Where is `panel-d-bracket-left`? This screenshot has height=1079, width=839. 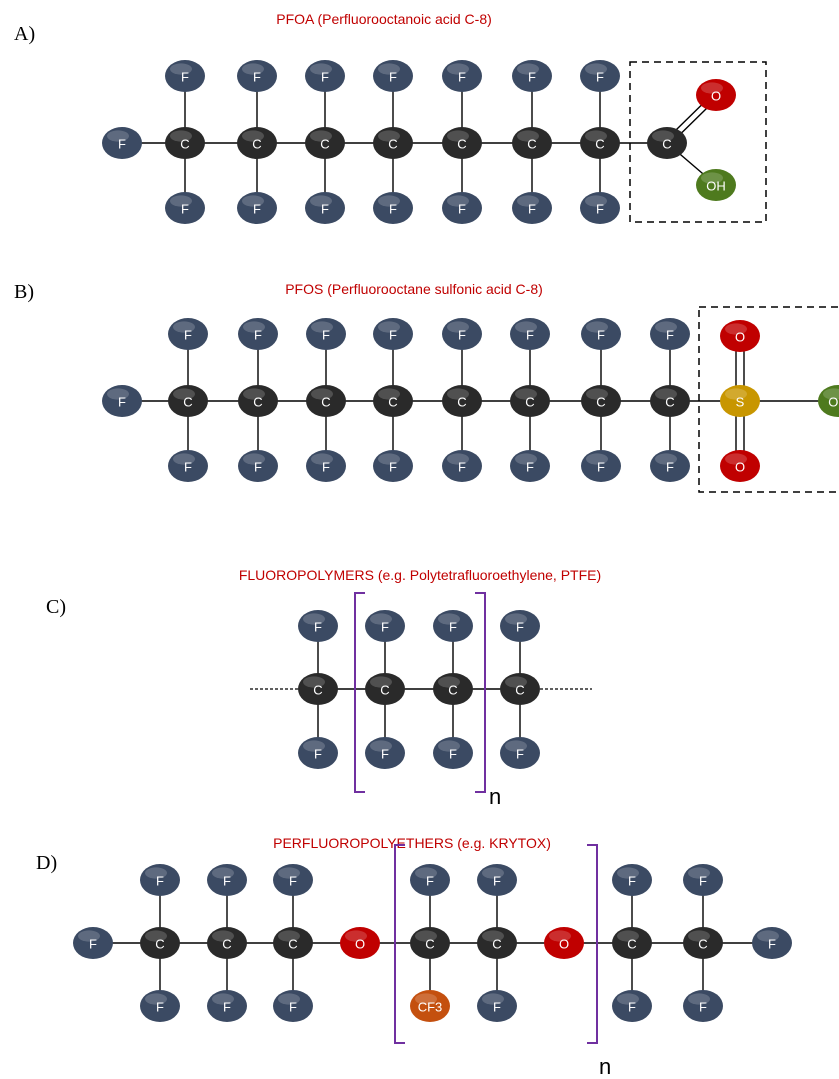 panel-d-bracket-left is located at coordinates (399, 944).